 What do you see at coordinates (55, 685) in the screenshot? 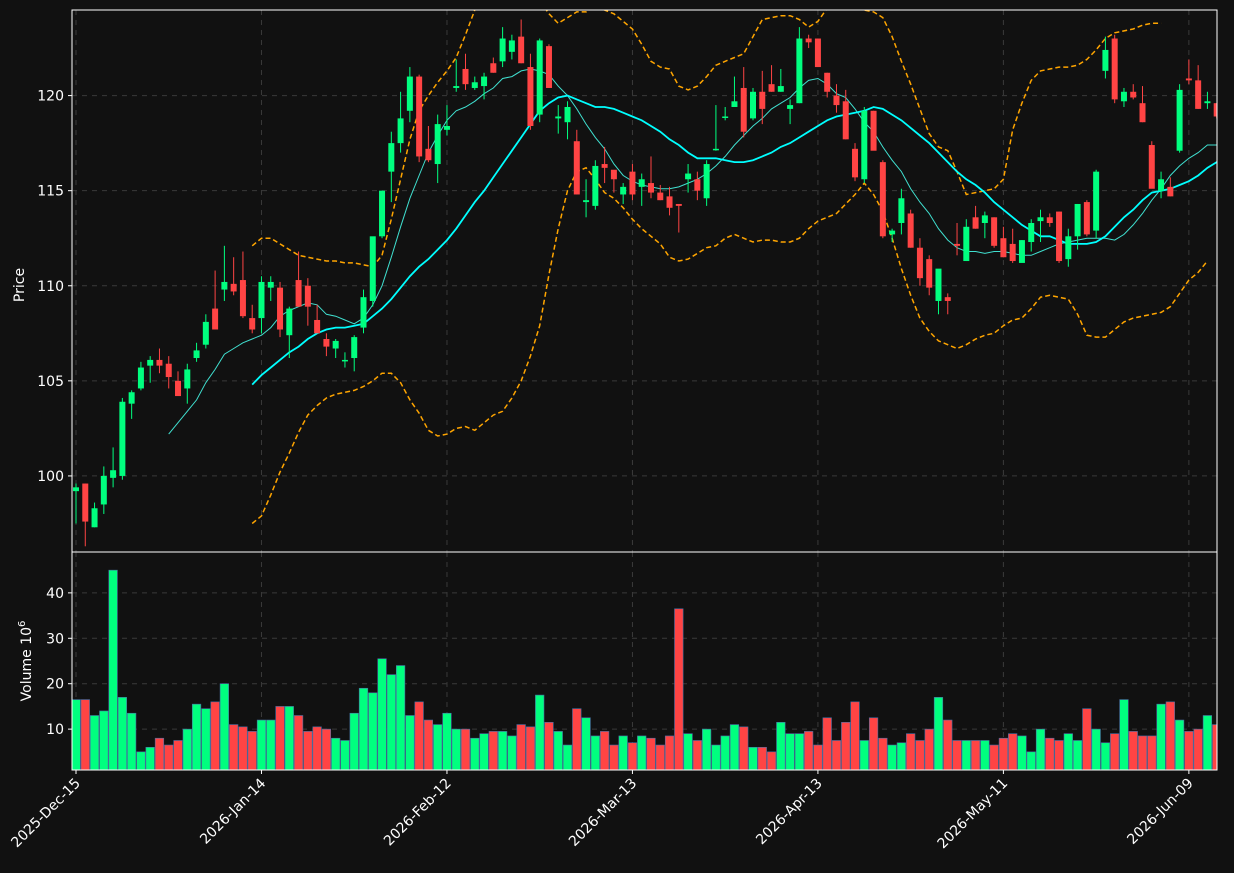
I see `volume-tick-label: 20` at bounding box center [55, 685].